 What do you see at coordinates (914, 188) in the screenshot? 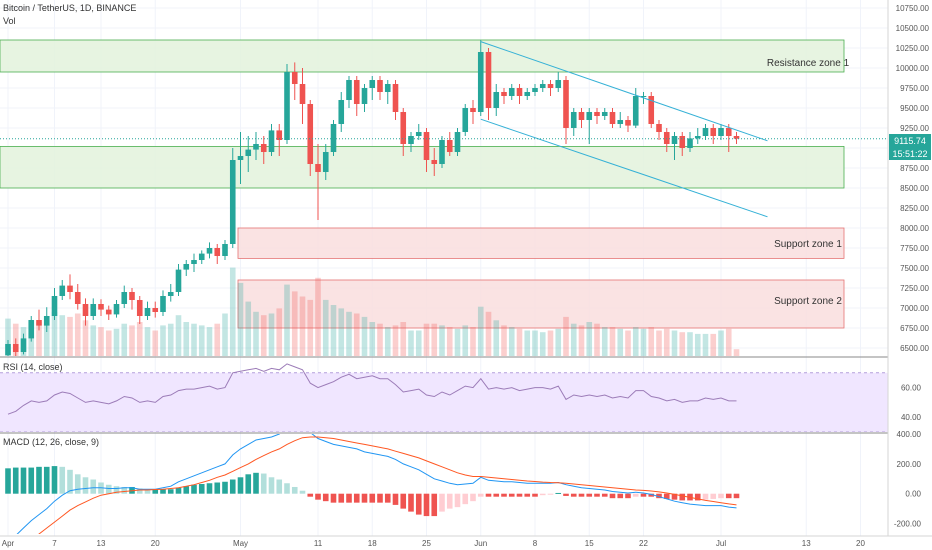
I see `price-tick-label: 8500.00` at bounding box center [914, 188].